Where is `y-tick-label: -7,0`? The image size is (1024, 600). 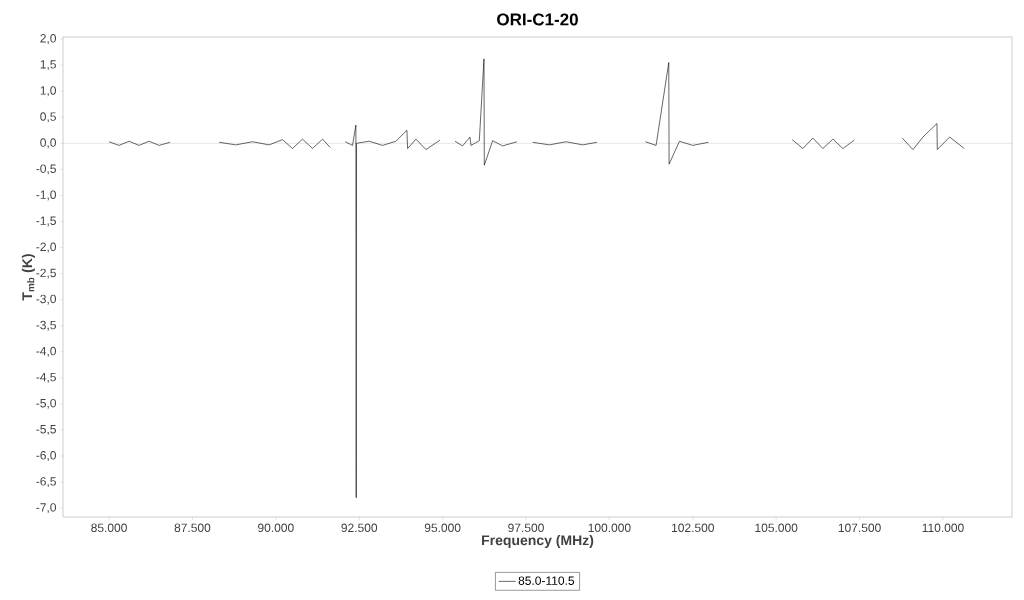
y-tick-label: -7,0 is located at coordinates (46, 508).